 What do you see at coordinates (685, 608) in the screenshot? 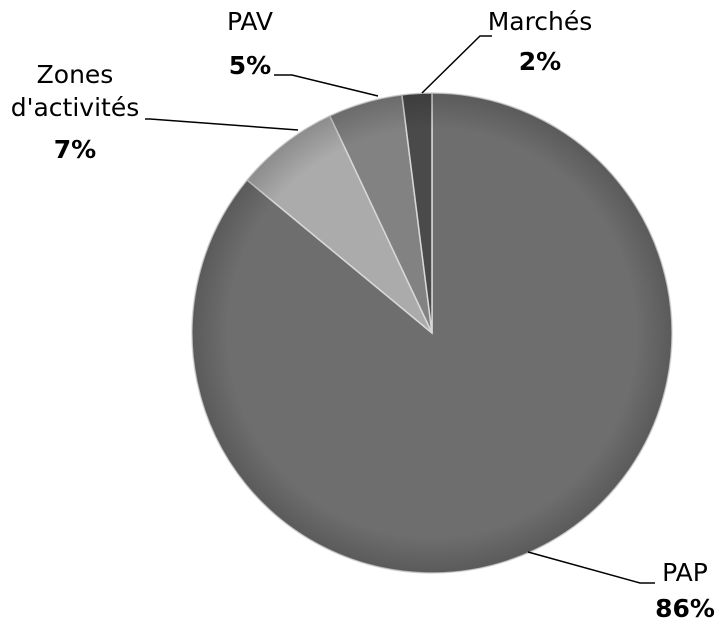
I see `value-label: 86%` at bounding box center [685, 608].